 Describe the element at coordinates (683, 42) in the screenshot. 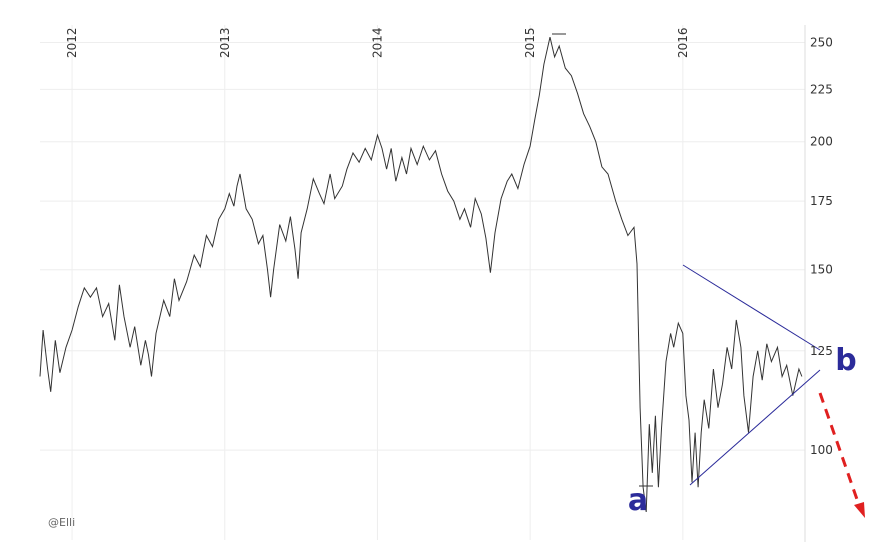

I see `x-tick-label: 2016` at that location.